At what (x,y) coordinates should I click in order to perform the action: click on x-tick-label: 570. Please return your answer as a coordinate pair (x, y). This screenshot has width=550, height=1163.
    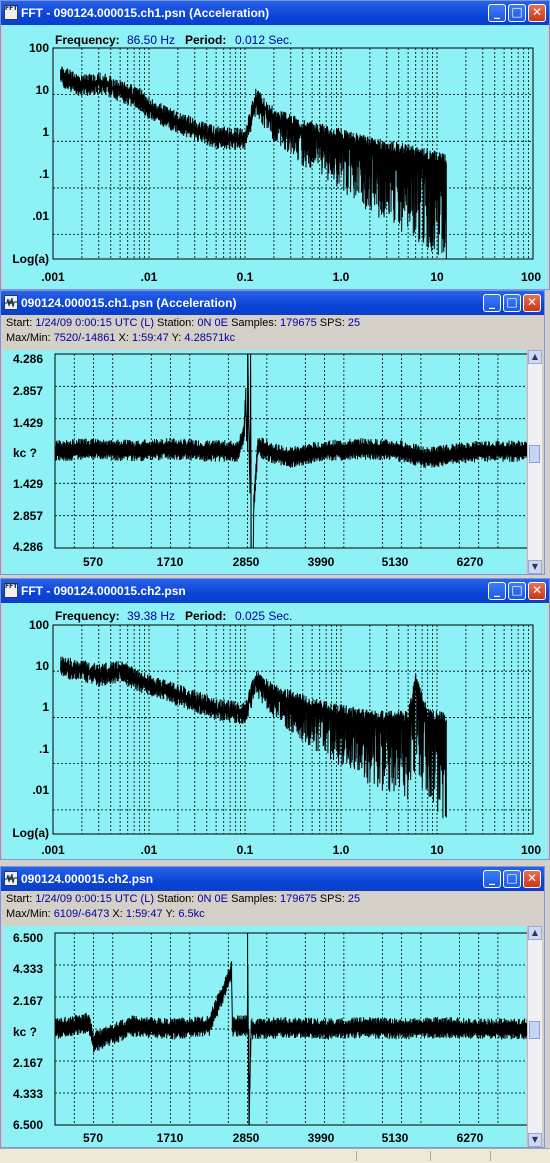
    Looking at the image, I should click on (93, 1138).